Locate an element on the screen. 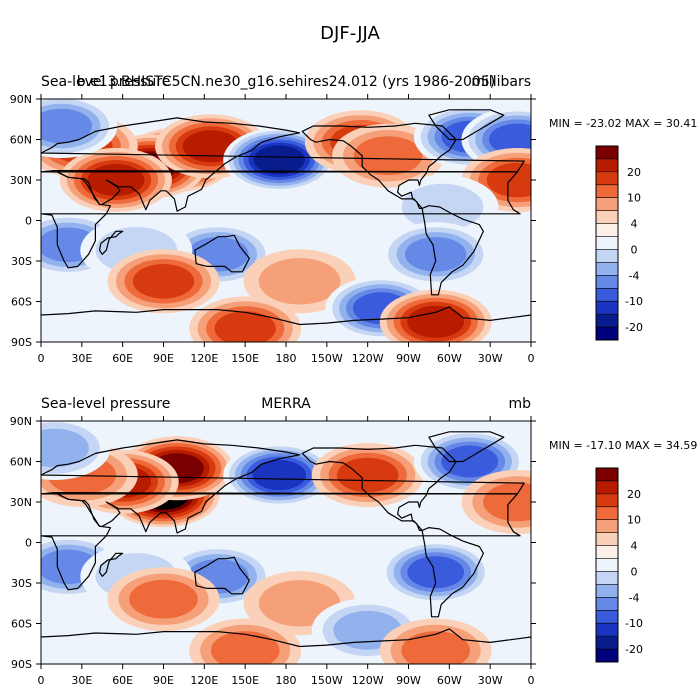 This screenshot has height=700, width=700. lat-tick-label: 90S is located at coordinates (21, 664).